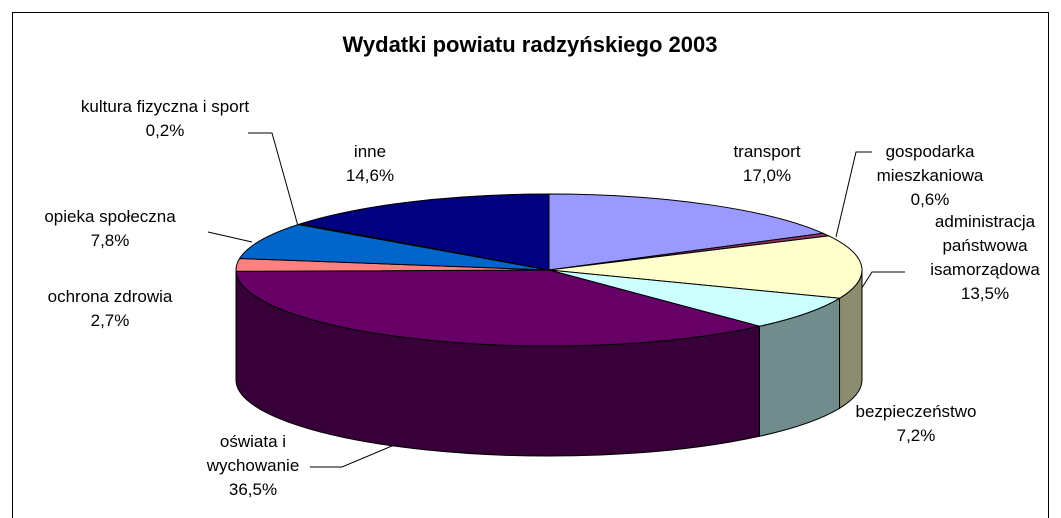 This screenshot has height=518, width=1061. Describe the element at coordinates (165, 106) in the screenshot. I see `category-label: kultura fizyczna i sport` at that location.